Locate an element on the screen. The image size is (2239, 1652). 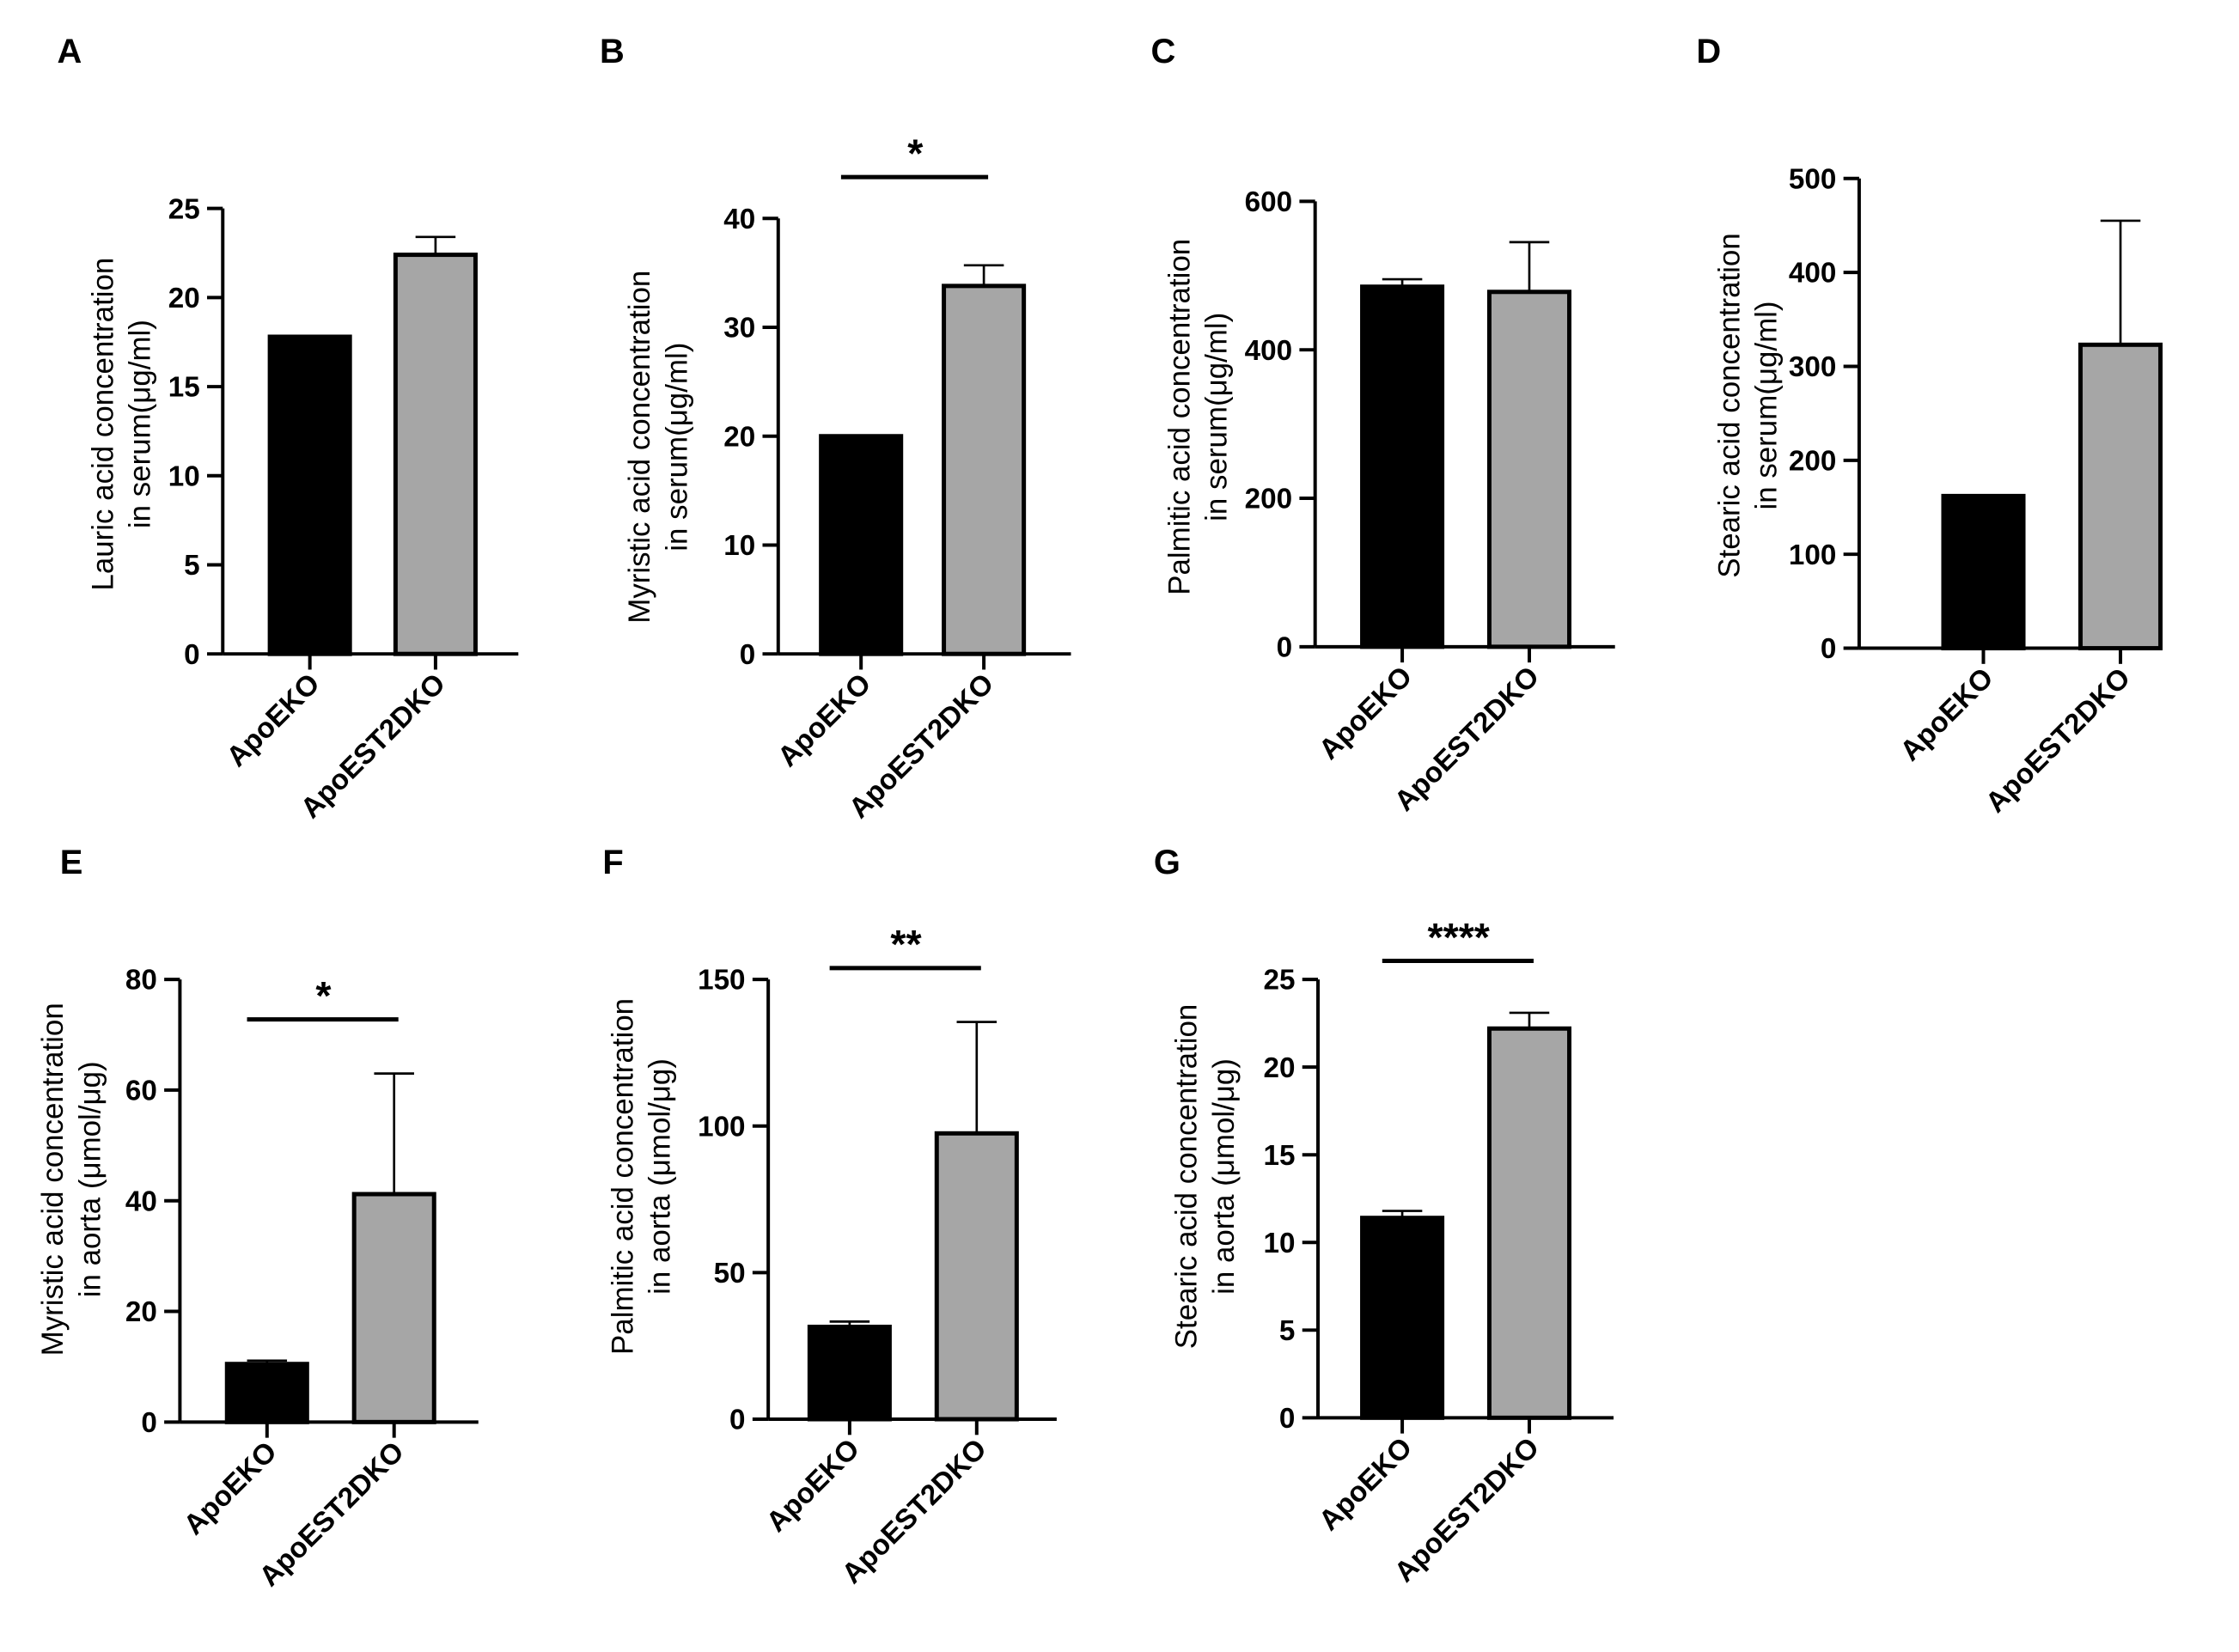
y-tick-label: 150 is located at coordinates (721, 981).